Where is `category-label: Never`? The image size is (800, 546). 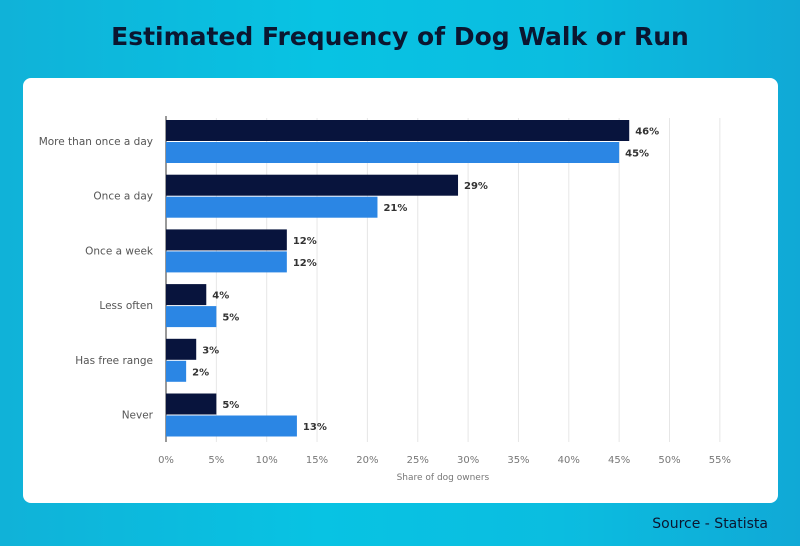
category-label: Never is located at coordinates (138, 416).